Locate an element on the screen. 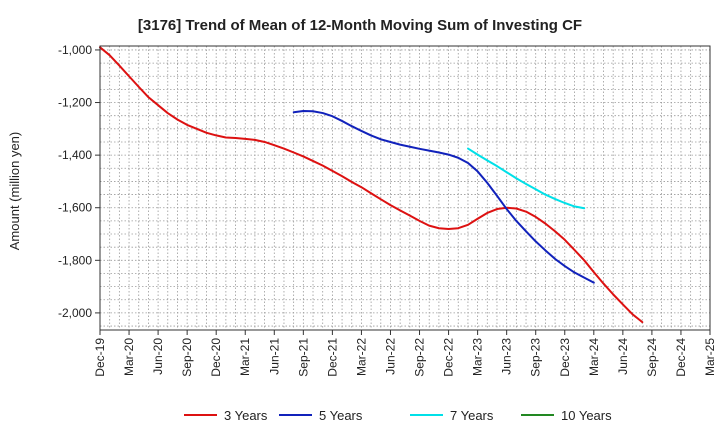 This screenshot has height=440, width=720. legend: 3 Years 5 Years 7 Years 10 Years is located at coordinates (398, 415).